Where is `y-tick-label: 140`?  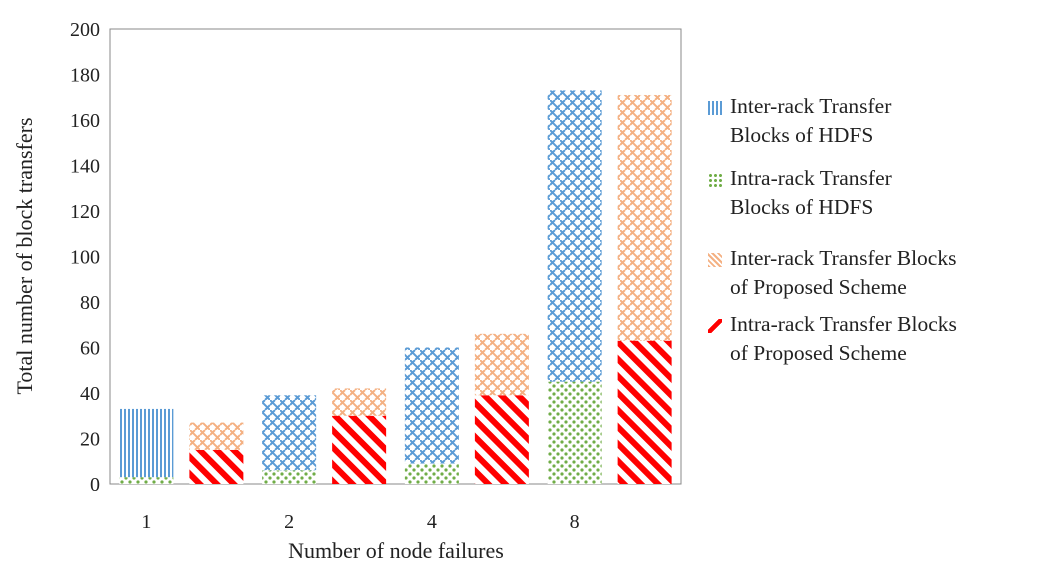 y-tick-label: 140 is located at coordinates (85, 167).